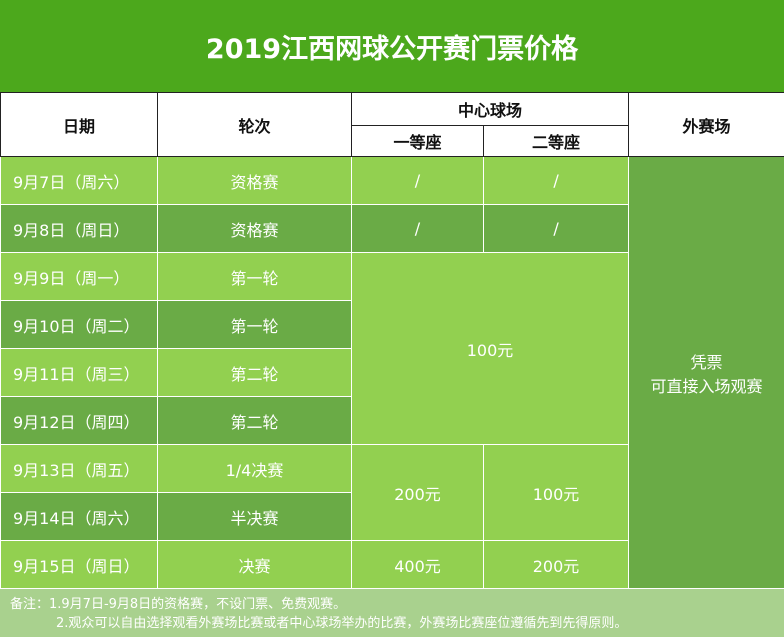 The image size is (784, 637). Describe the element at coordinates (556, 565) in the screenshot. I see `second-price: 200元` at that location.